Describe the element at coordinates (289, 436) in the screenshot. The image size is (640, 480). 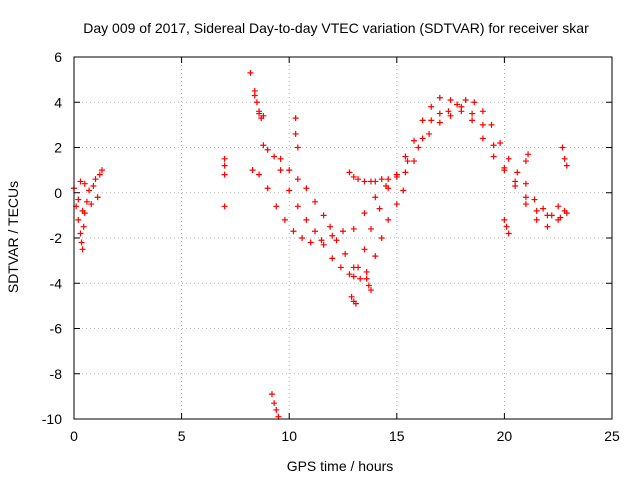
I see `x-tick-label: 10` at that location.